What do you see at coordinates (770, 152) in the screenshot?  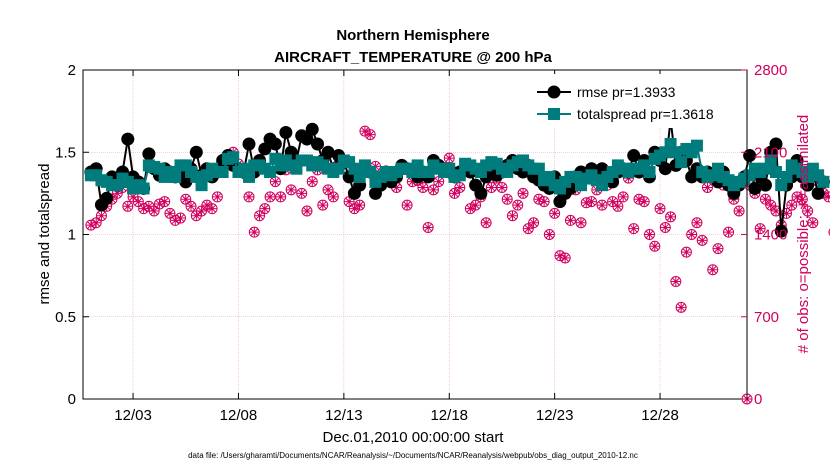 I see `y-tick-label-right: 2100` at bounding box center [770, 152].